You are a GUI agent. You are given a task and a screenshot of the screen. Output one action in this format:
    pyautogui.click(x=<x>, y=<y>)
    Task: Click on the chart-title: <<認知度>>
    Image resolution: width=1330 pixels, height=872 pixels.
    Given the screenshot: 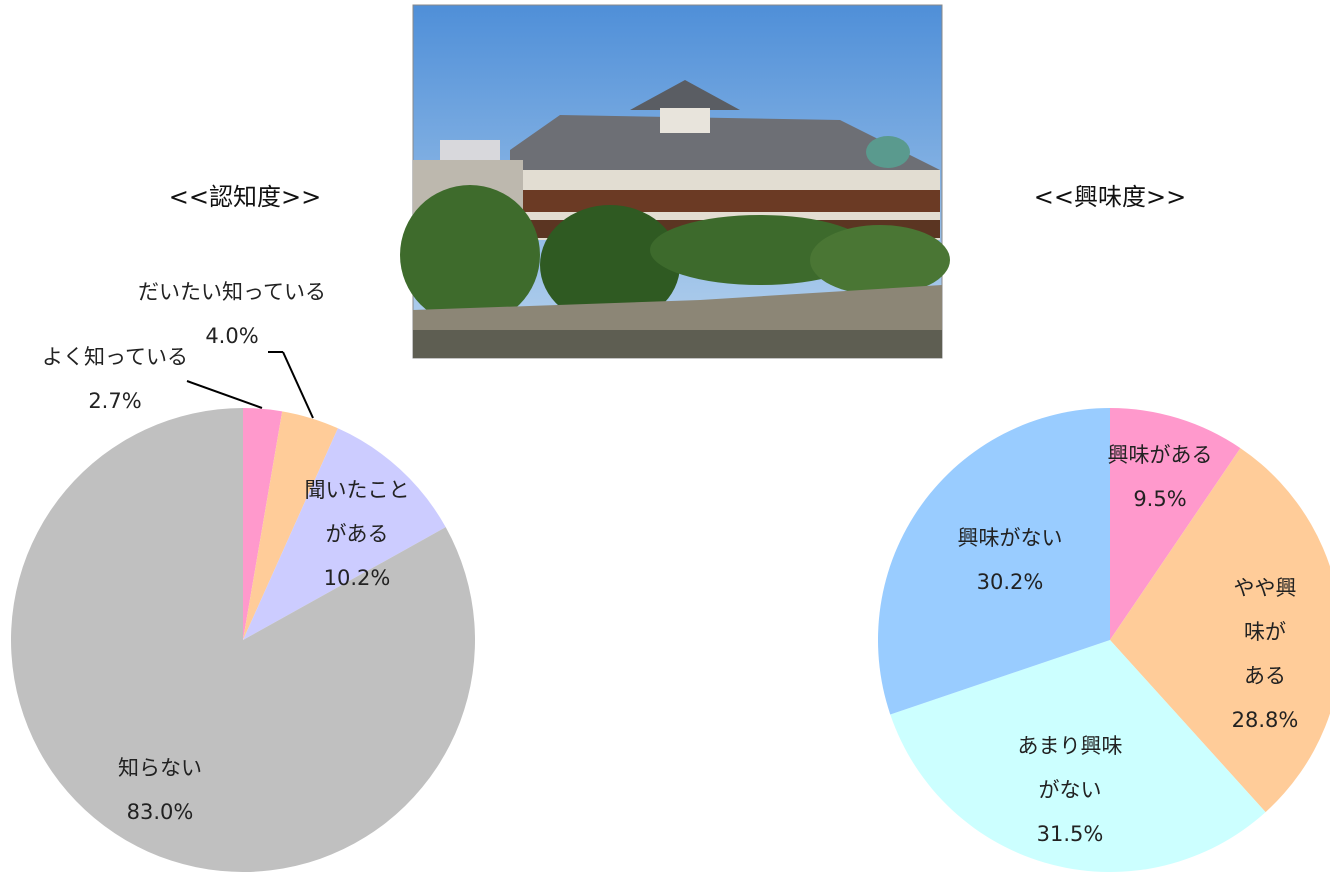 What is the action you would take?
    pyautogui.click(x=245, y=197)
    